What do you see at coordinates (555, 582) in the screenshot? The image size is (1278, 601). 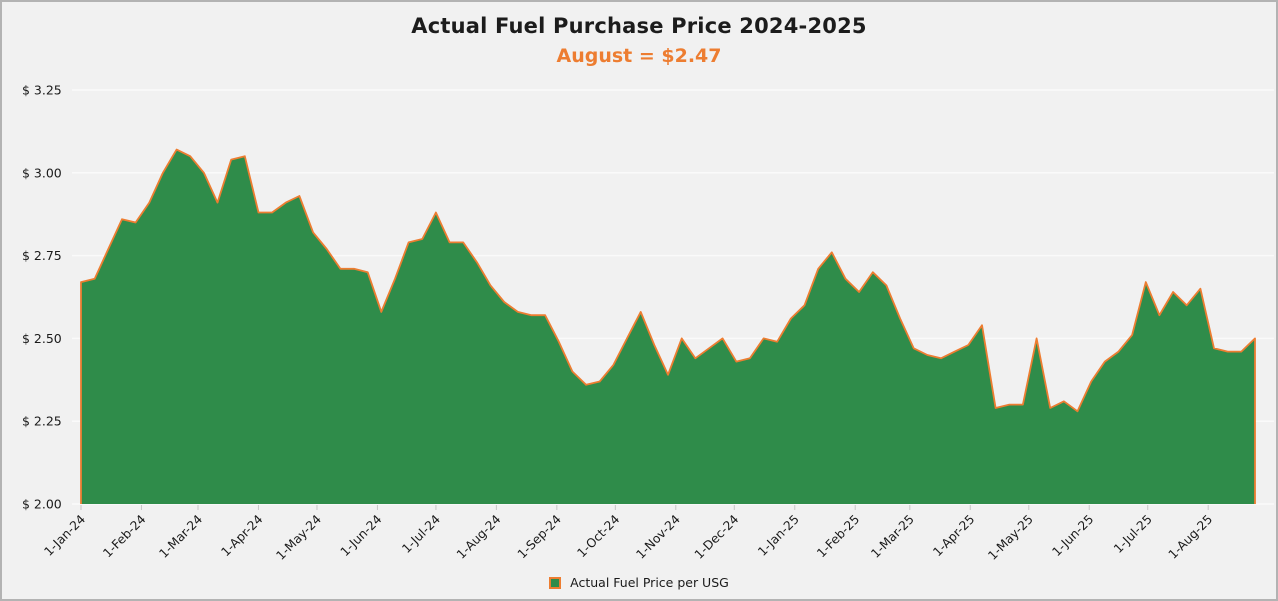 I see `legend-series-marker-icon` at bounding box center [555, 582].